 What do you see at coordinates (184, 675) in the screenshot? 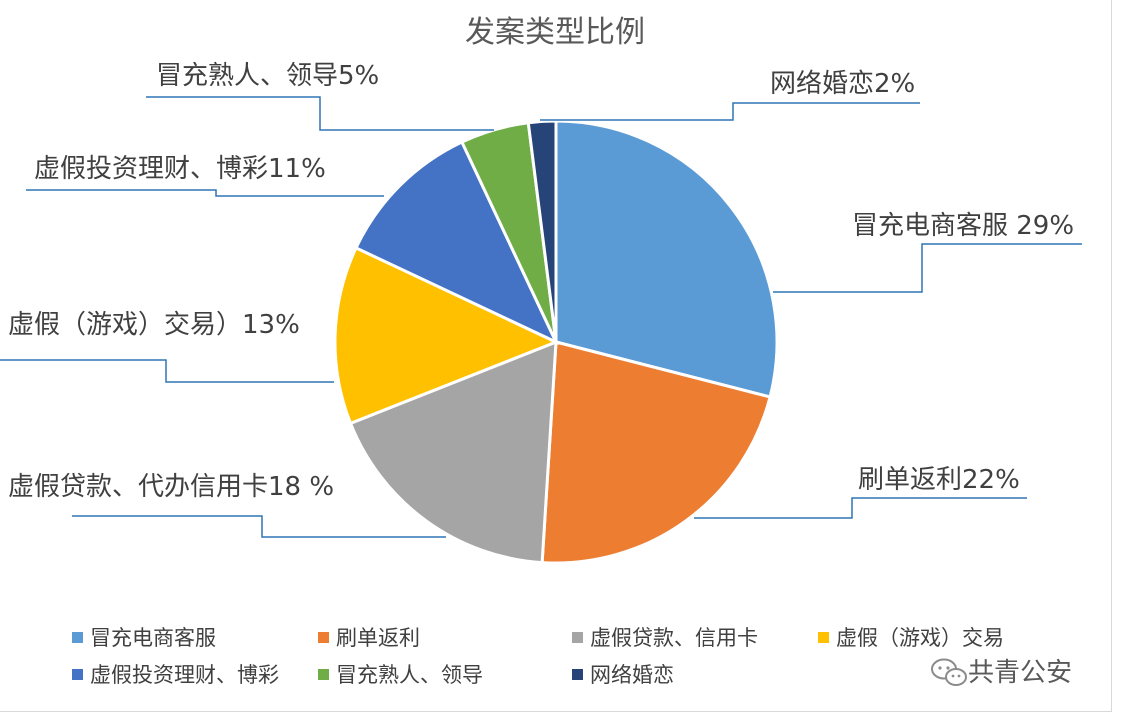
I see `legend-label-4: 虚假投资理财、博彩` at bounding box center [184, 675].